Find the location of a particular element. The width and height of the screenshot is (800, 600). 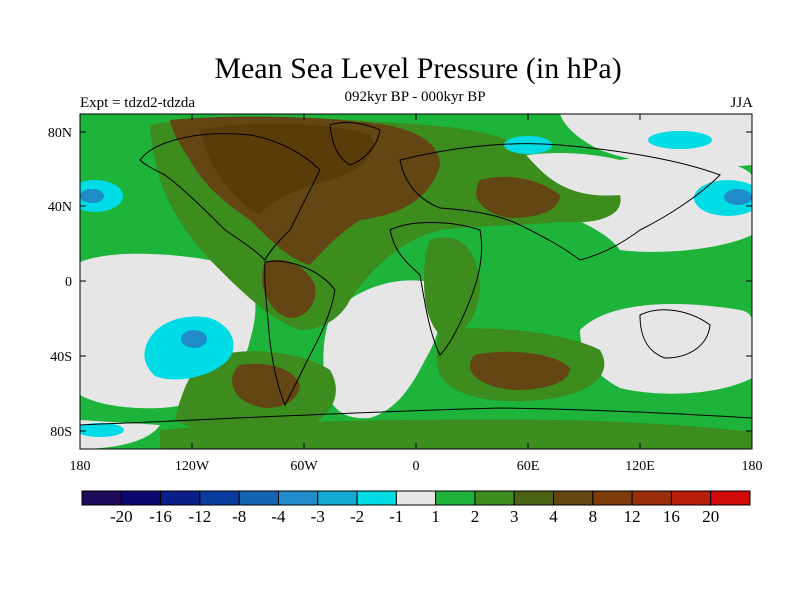

lat-label: 40N is located at coordinates (60, 207).